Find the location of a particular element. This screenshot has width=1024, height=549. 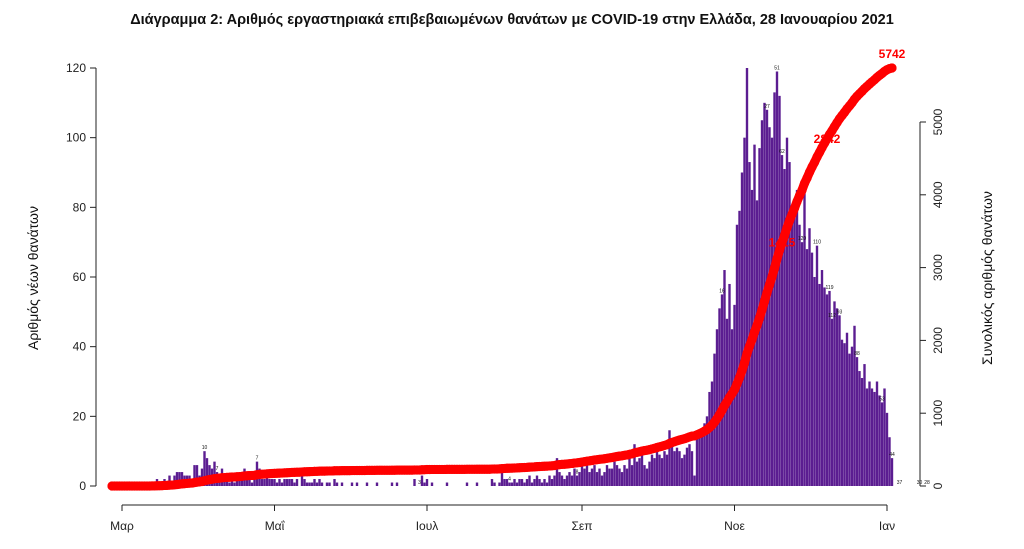

bar-value-label: 7 is located at coordinates (217, 469).